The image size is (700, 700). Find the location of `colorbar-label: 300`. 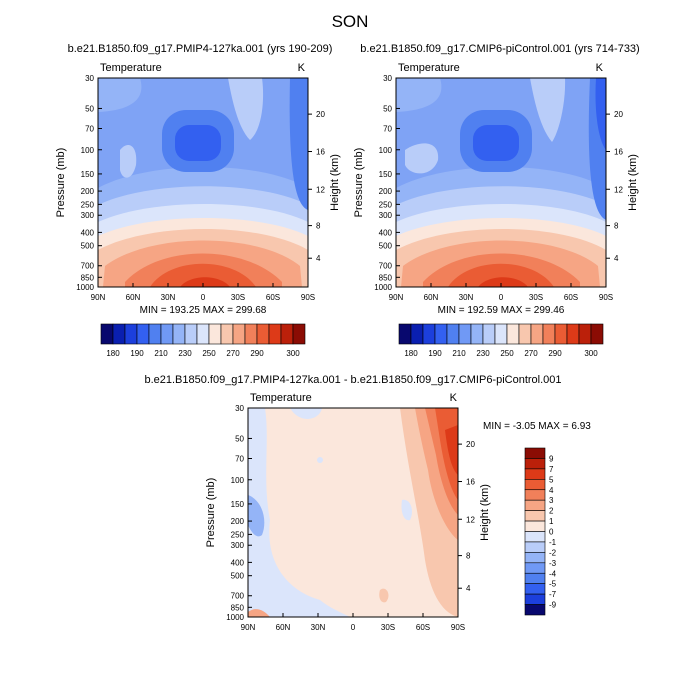

colorbar-label: 300 is located at coordinates (293, 353).